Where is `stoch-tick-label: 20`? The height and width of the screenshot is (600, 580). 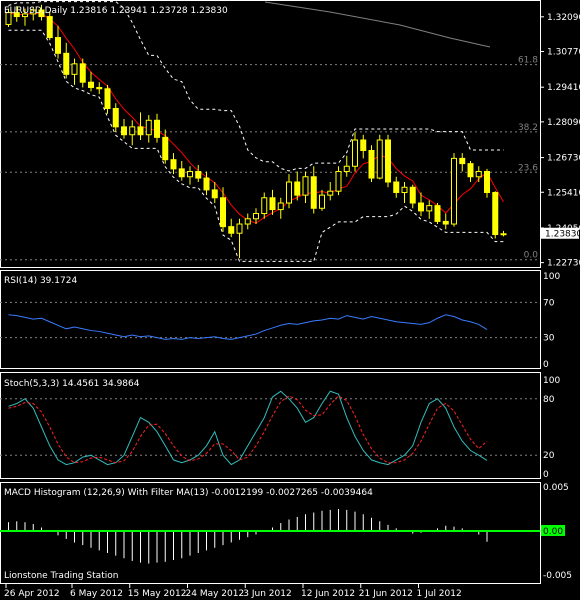 stoch-tick-label: 20 is located at coordinates (549, 456).